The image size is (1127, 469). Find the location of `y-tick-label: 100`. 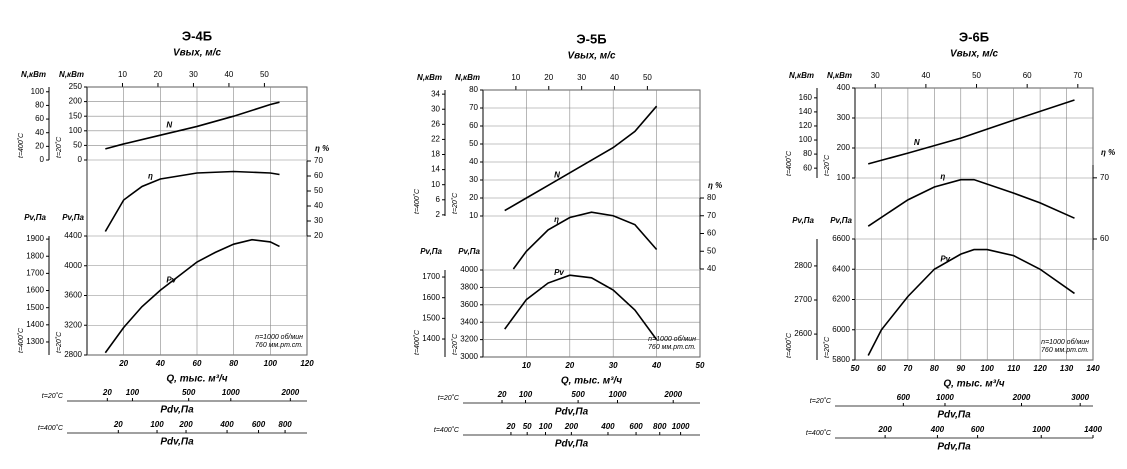

y-tick-label: 100 is located at coordinates (76, 130).